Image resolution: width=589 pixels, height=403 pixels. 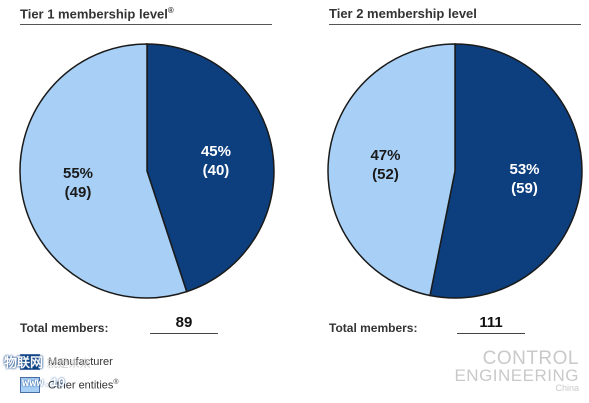 What do you see at coordinates (64, 328) in the screenshot?
I see `chart-1-total-label: Total members:` at bounding box center [64, 328].